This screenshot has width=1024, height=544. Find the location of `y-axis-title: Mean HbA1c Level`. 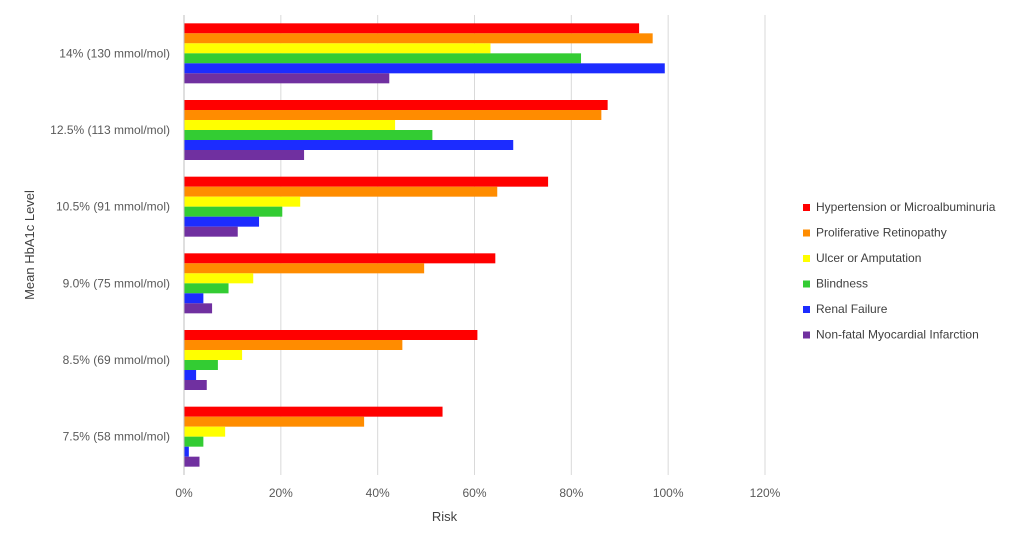

y-axis-title: Mean HbA1c Level is located at coordinates (29, 245).